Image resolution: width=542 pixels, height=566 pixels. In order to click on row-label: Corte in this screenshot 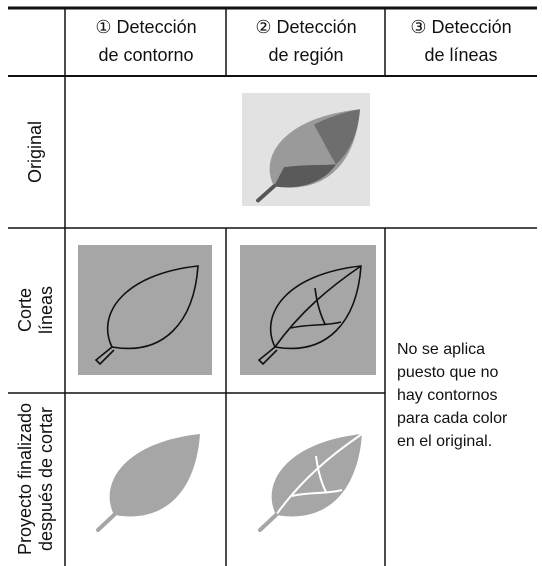, I will do `click(25, 310)`.